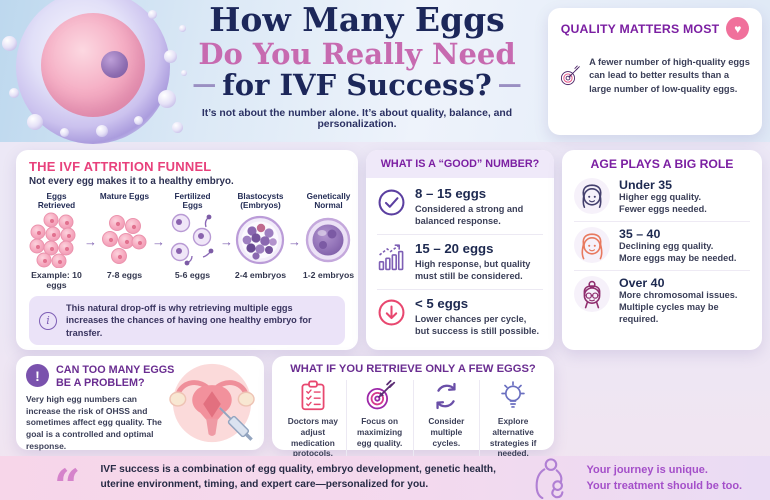 This screenshot has height=500, width=770. I want to click on heart-icon: ♥, so click(738, 28).